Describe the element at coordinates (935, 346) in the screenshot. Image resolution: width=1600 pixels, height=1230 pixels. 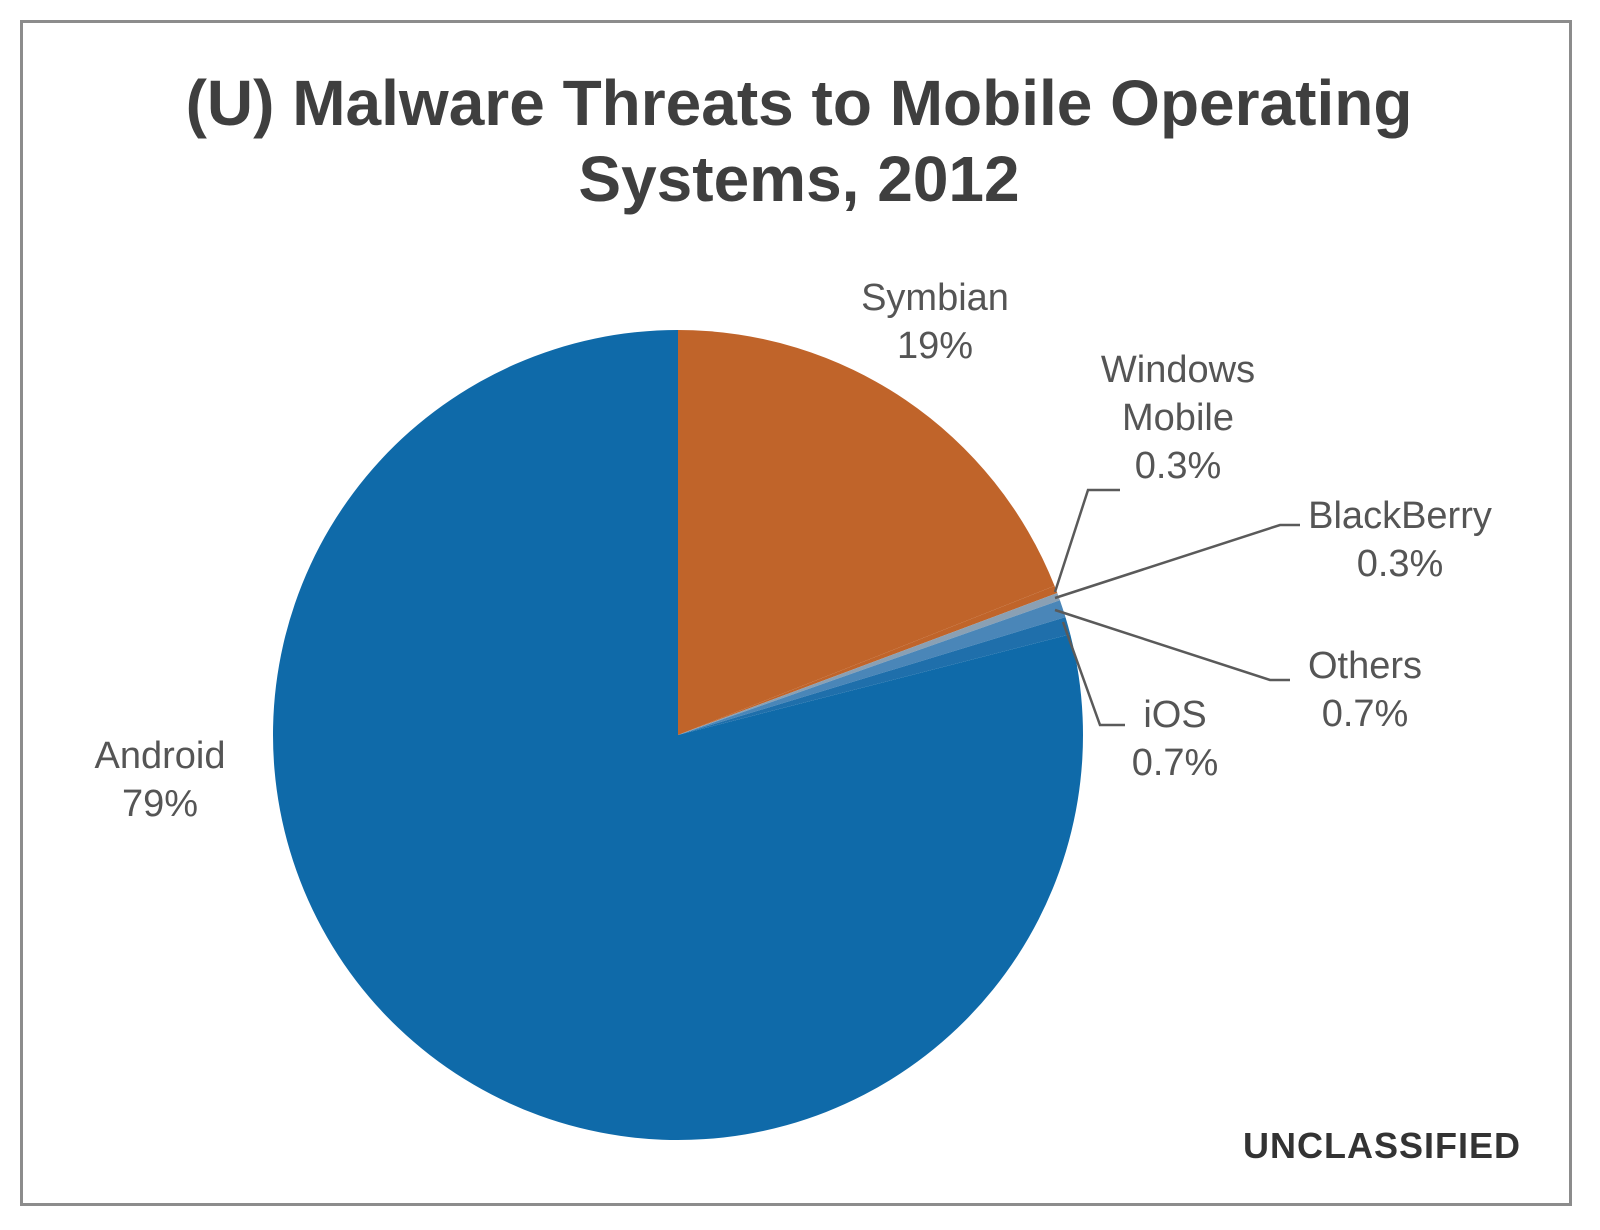
I see `slice-value: 19%` at that location.